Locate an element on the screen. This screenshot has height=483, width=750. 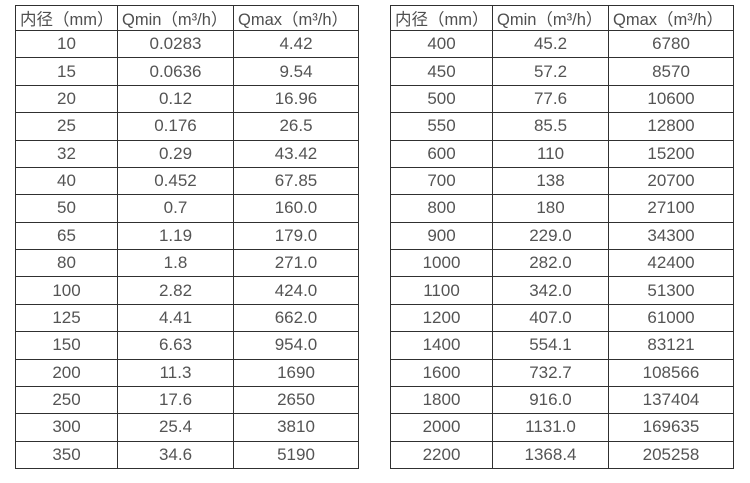
table-cell: 662.0 is located at coordinates (296, 318).